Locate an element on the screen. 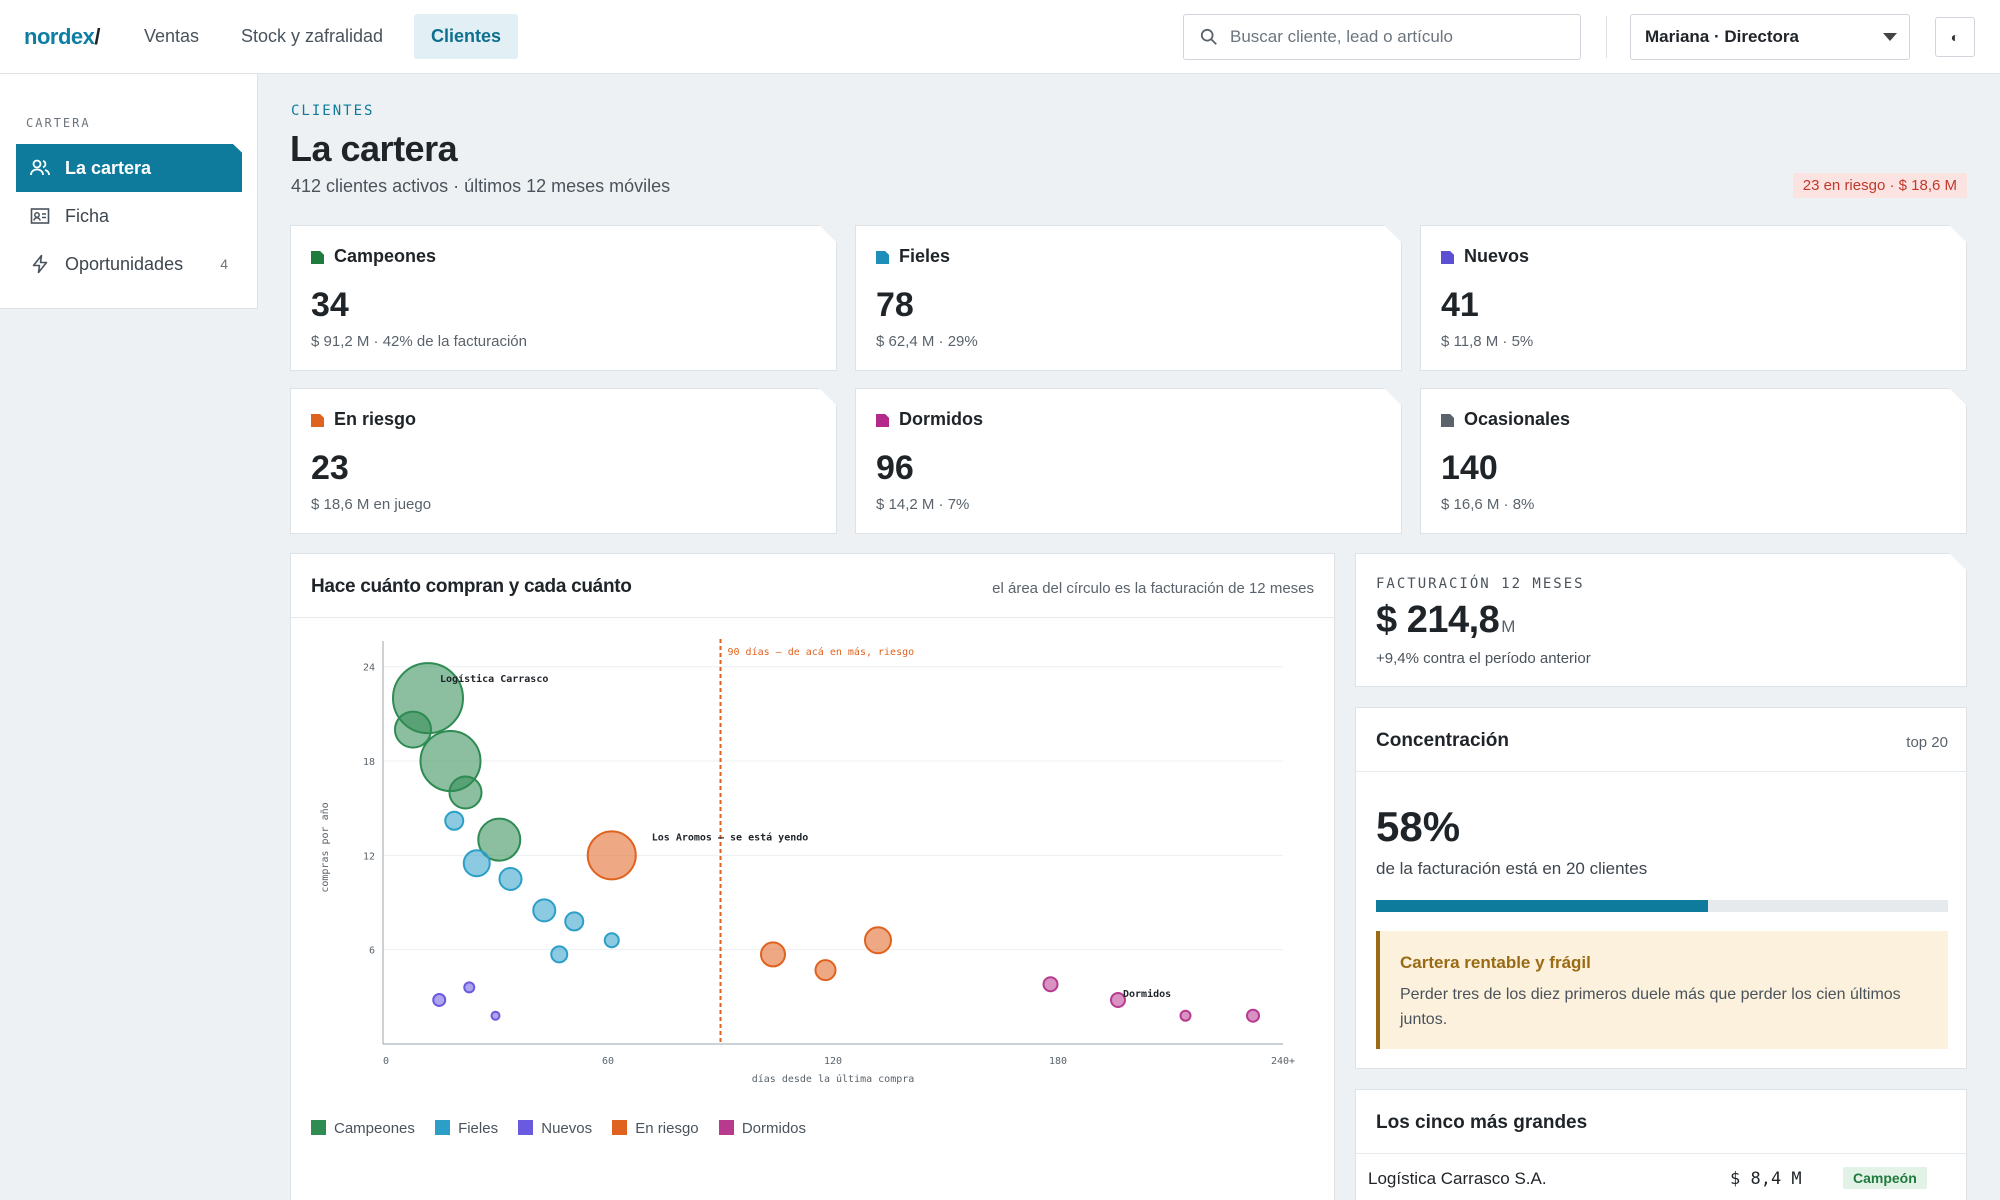 This screenshot has height=1200, width=2000. segment-card-ocasionales: Ocasionales 140 $ 16,6 M · 8% is located at coordinates (1693, 461).